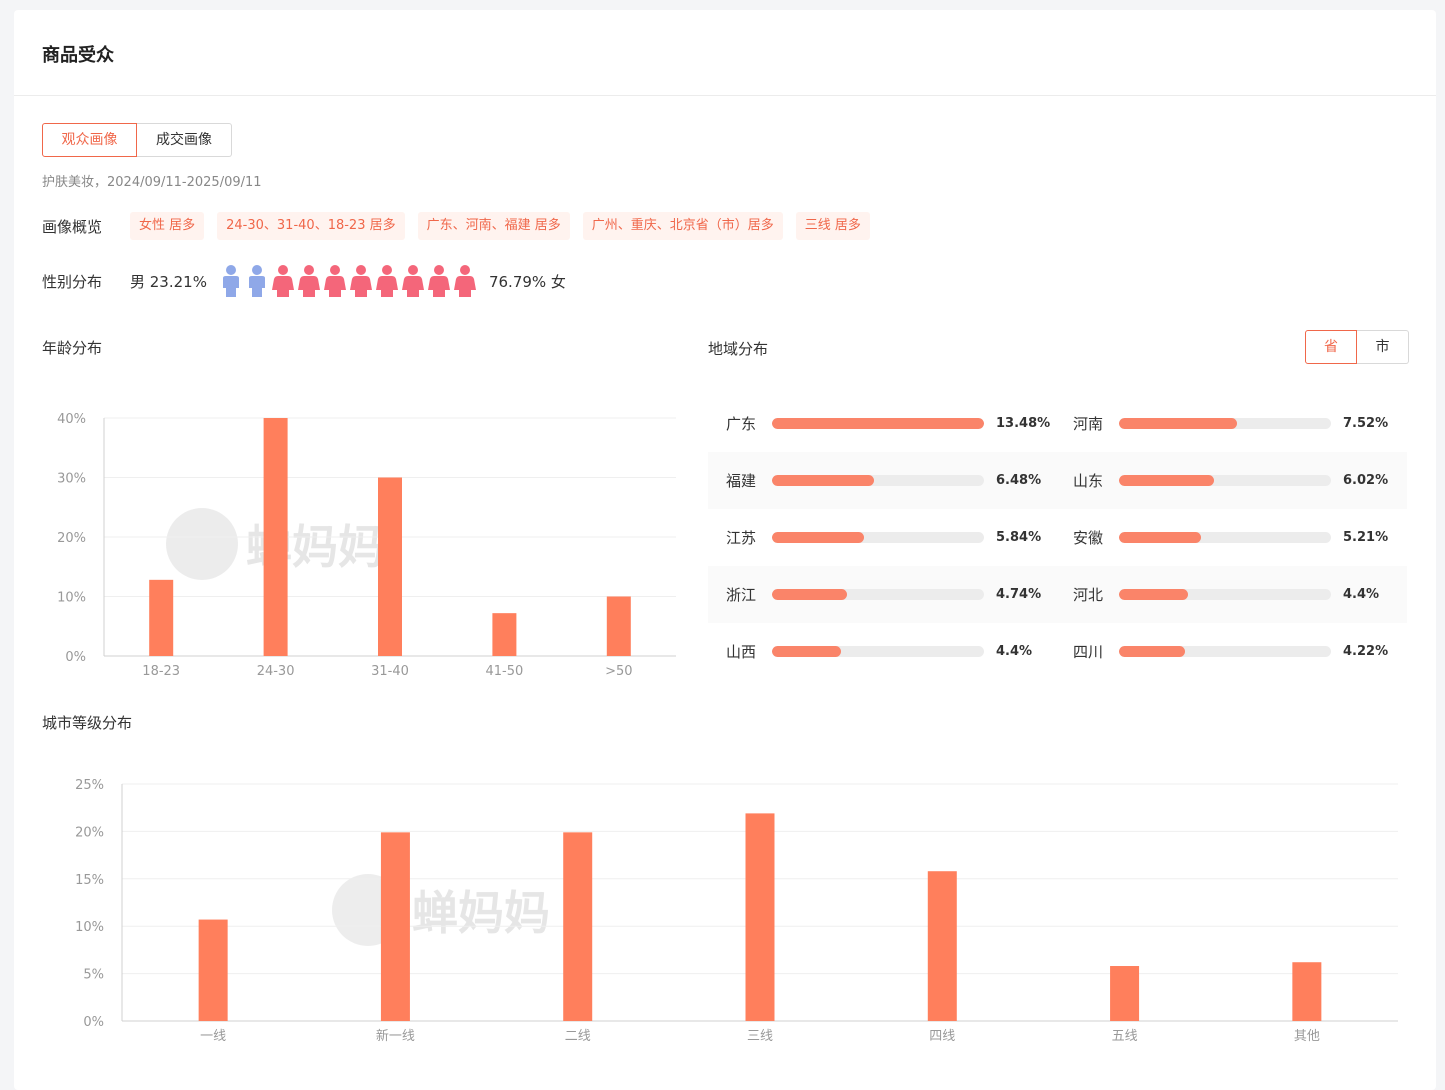 Image resolution: width=1445 pixels, height=1090 pixels. Describe the element at coordinates (1088, 595) in the screenshot. I see `region-name: 河北` at that location.